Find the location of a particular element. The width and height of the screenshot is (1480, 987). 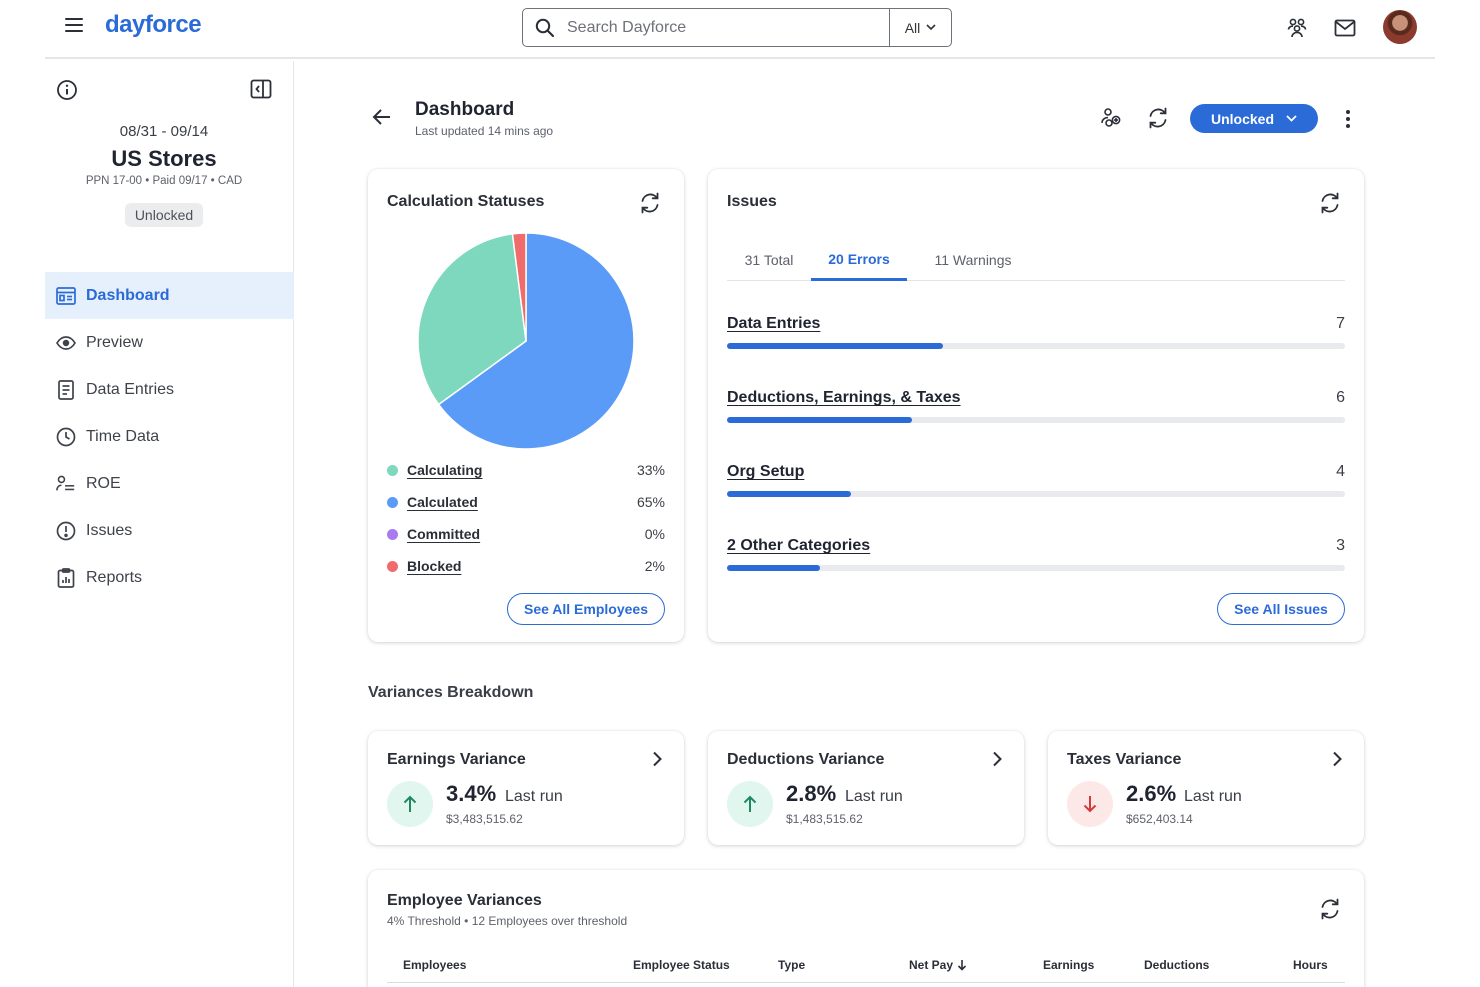

see-all-issues-button: See All Issues is located at coordinates (1281, 609).